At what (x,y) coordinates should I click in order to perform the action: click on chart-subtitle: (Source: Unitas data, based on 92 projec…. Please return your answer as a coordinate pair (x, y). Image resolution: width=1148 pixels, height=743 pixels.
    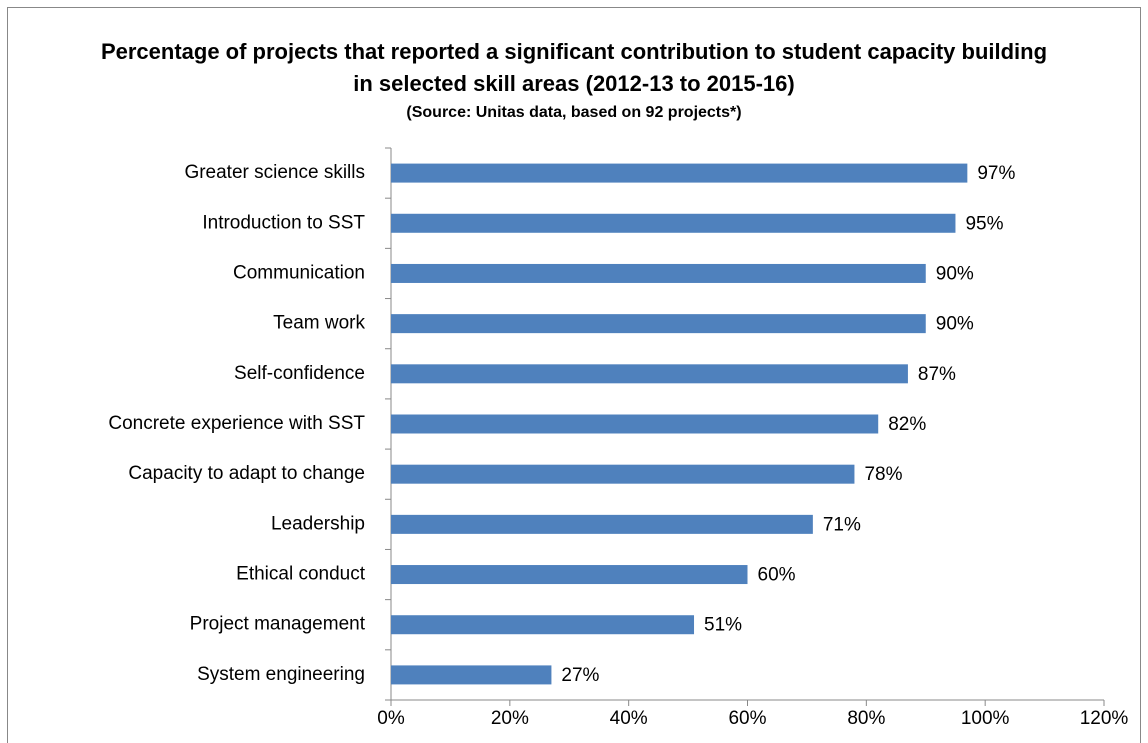
    Looking at the image, I should click on (574, 112).